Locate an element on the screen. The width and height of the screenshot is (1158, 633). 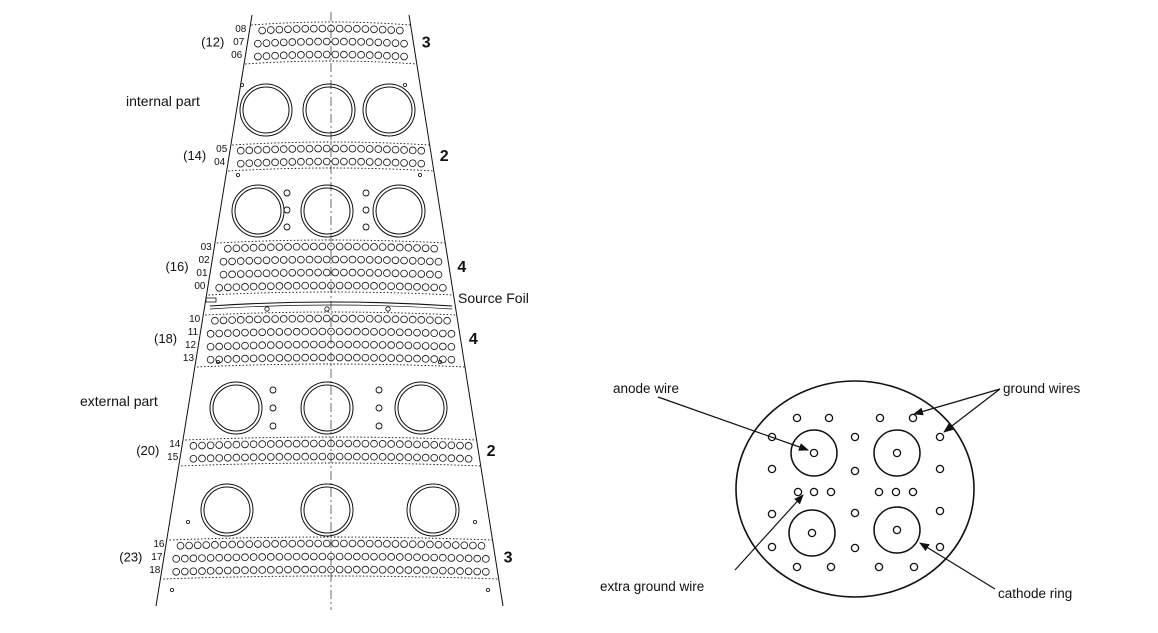
block-boundary is located at coordinates (331, 365).